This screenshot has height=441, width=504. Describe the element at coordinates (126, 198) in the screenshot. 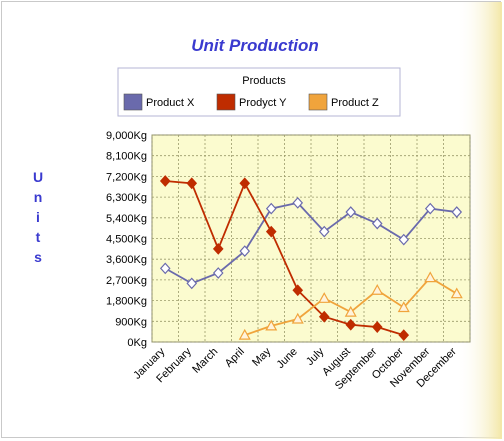

I see `y-tick-label: 6,300Kg` at that location.